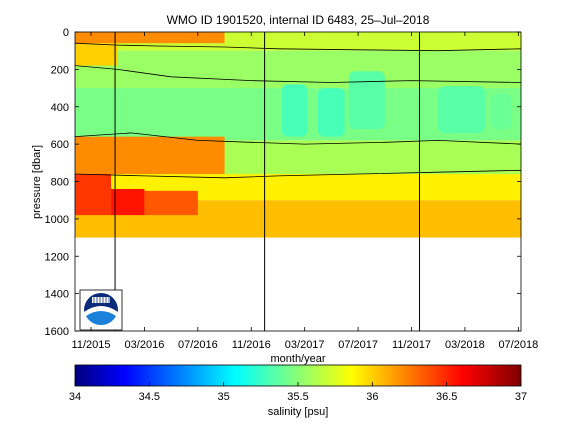  Describe the element at coordinates (60, 70) in the screenshot. I see `y-tick-label-1: 200` at that location.